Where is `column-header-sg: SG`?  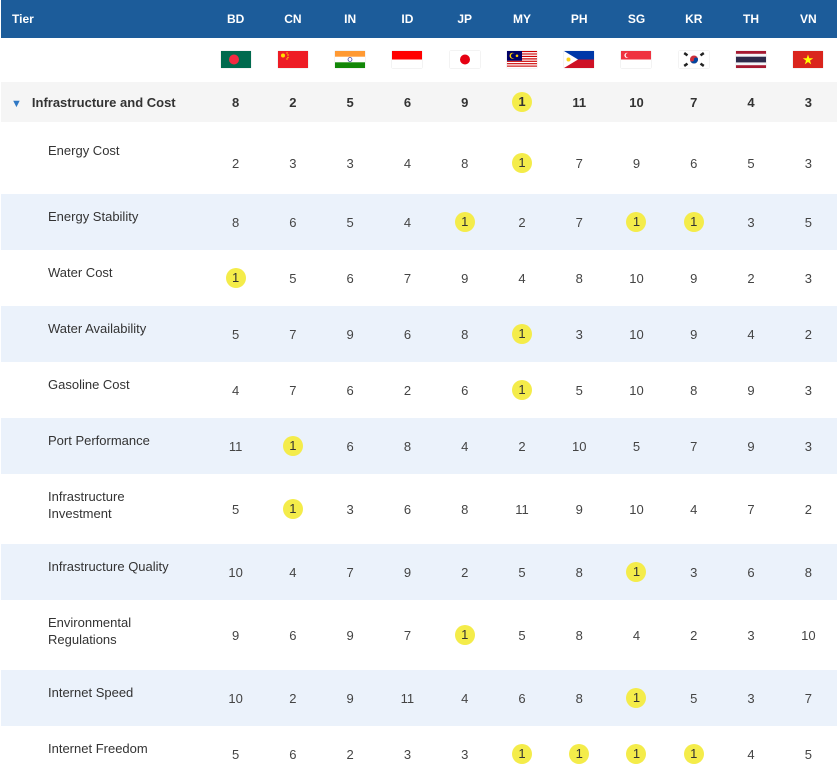
column-header-sg: SG is located at coordinates (636, 19).